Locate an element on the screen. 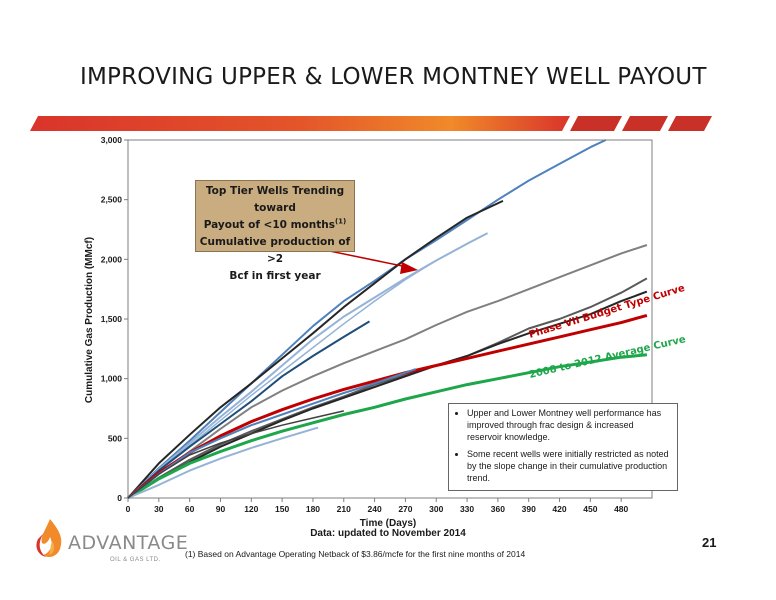 Image resolution: width=776 pixels, height=600 pixels. title-band is located at coordinates (371, 123).